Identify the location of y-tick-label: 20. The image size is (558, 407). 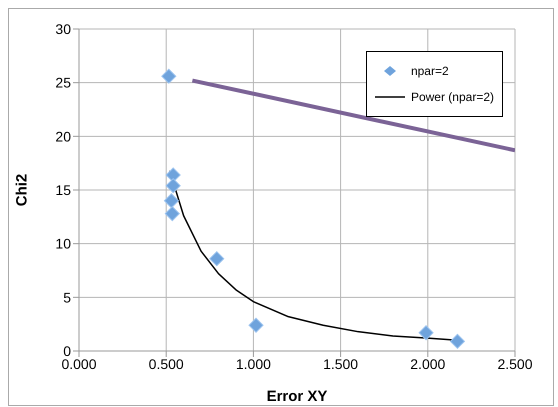
(63, 136).